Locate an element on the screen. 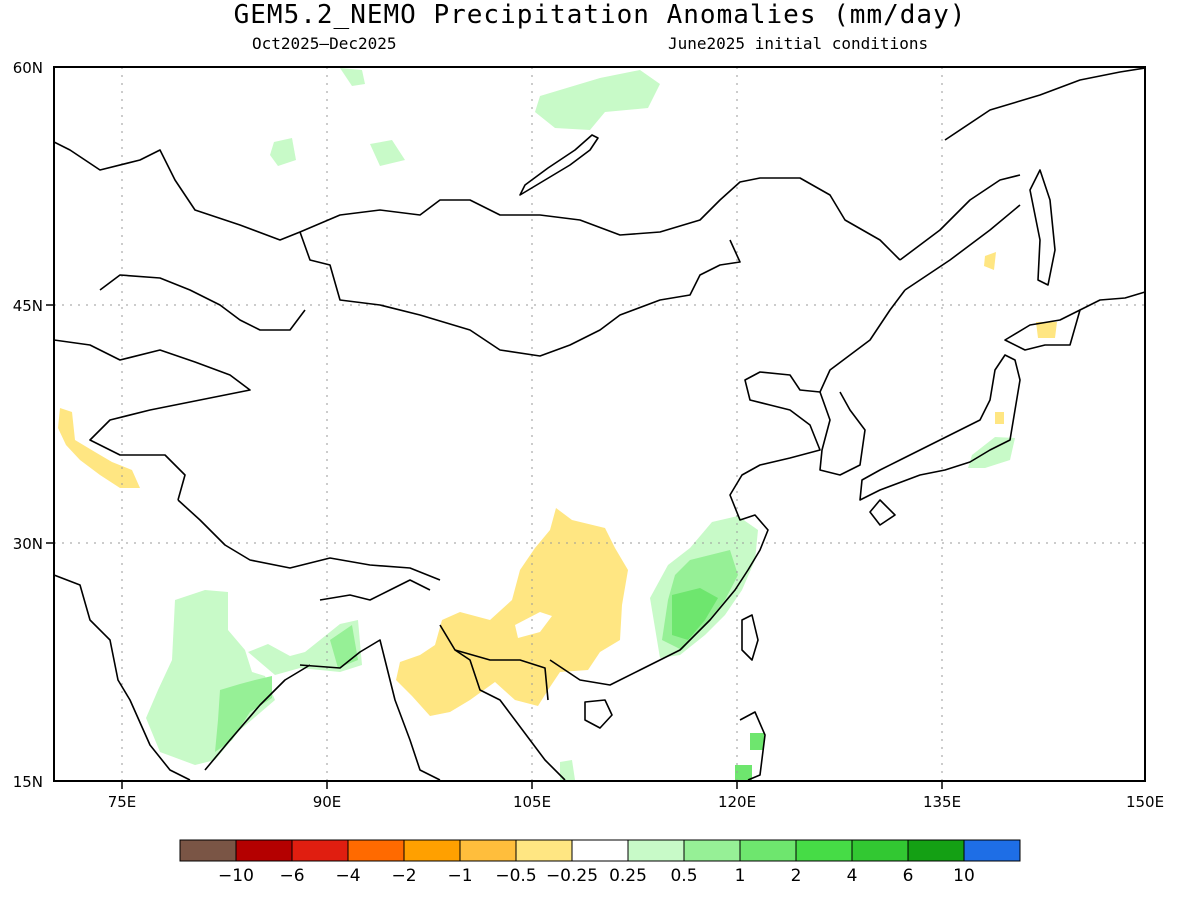 The image size is (1200, 900). colorbar-label: −10 is located at coordinates (236, 876).